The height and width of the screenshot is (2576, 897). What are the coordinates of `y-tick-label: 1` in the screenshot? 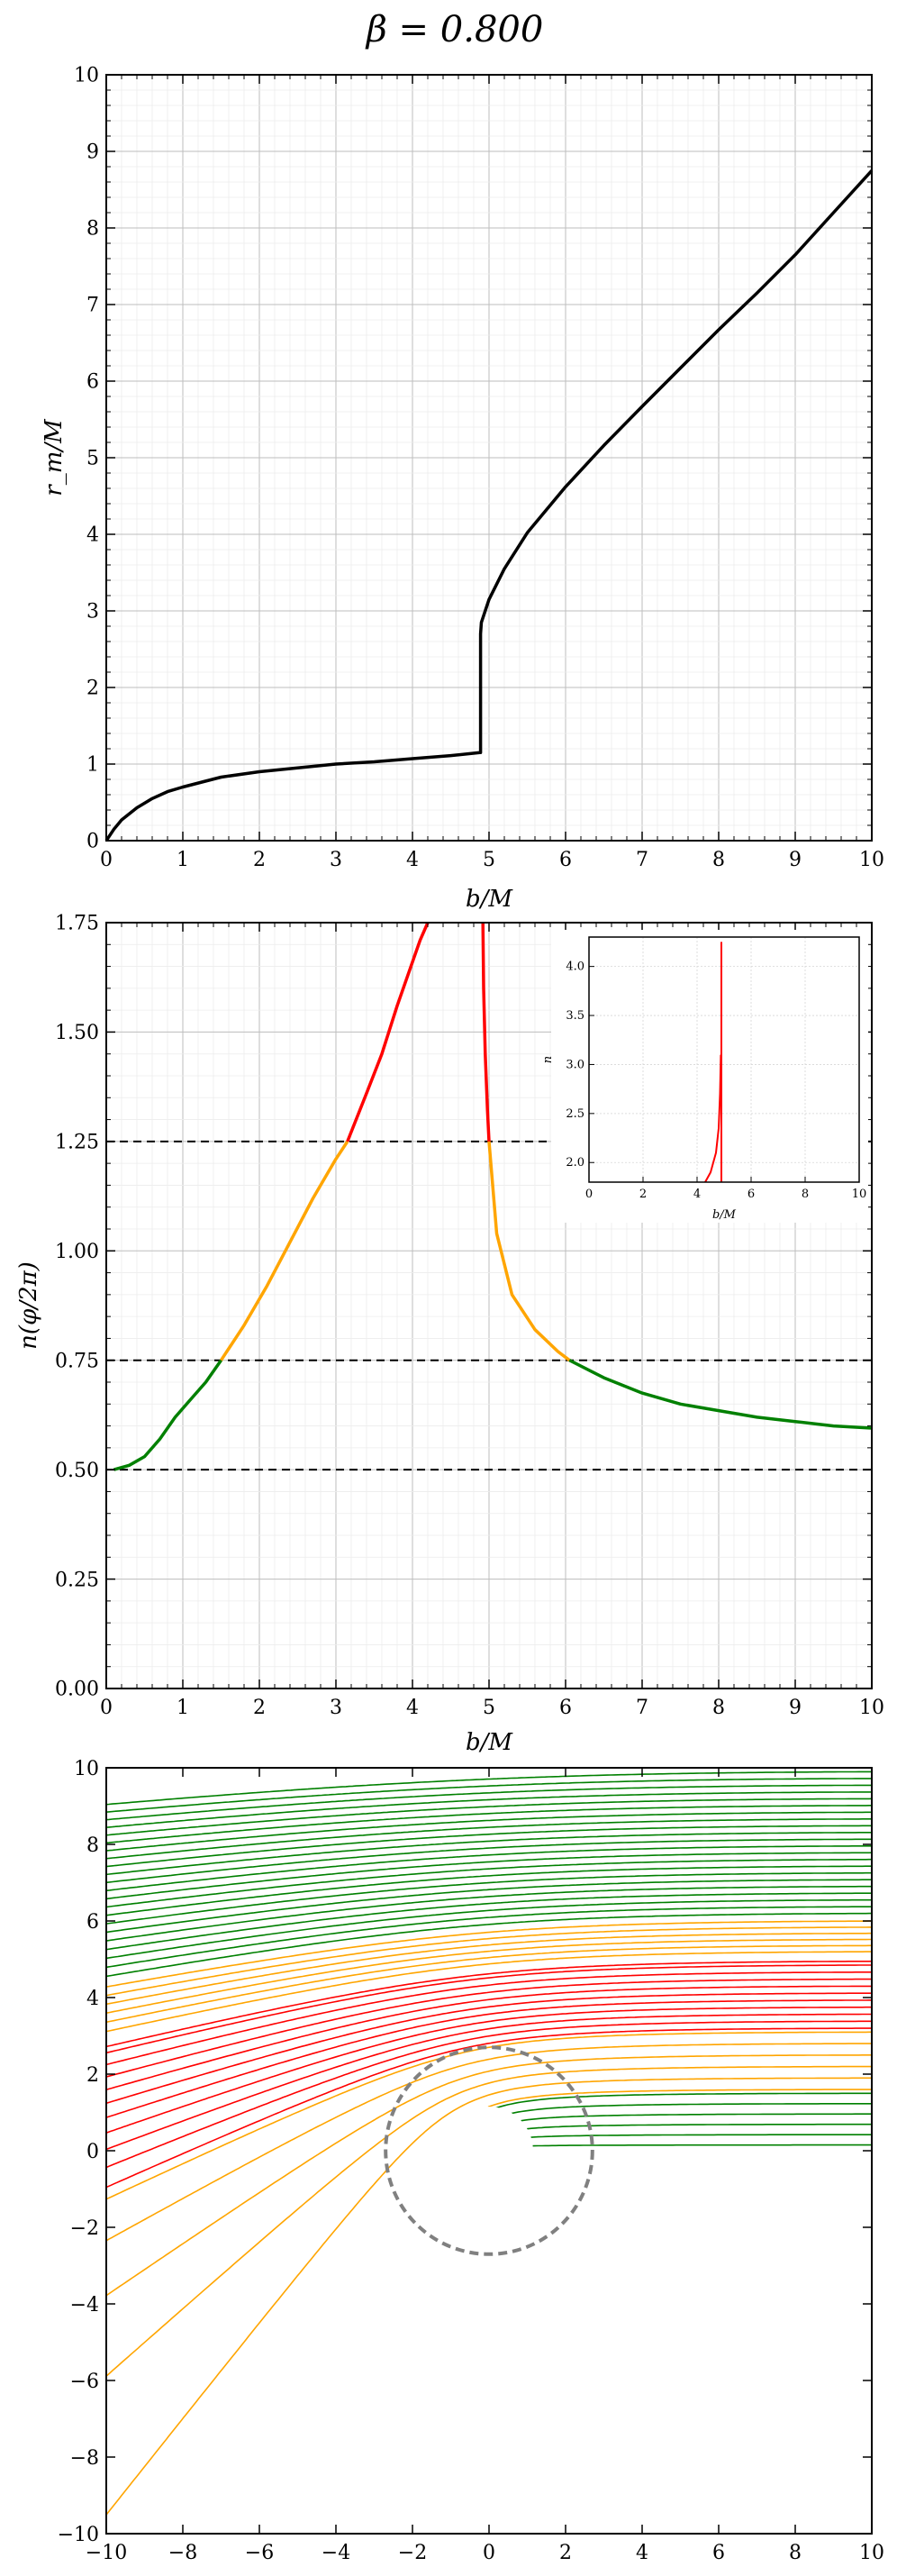 It's located at (92, 765).